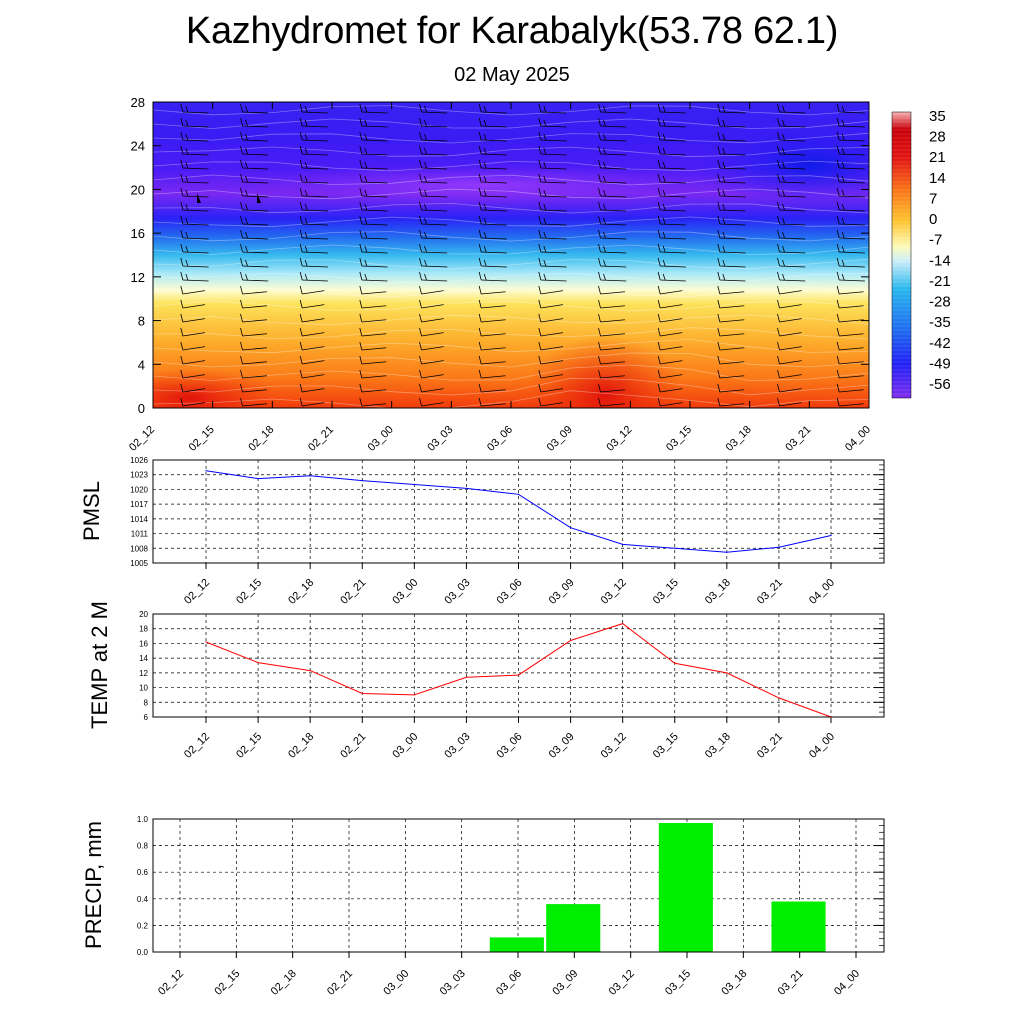  I want to click on chart-title: Kazhydromet for Karabalyk(53.78 62.1), so click(512, 31).